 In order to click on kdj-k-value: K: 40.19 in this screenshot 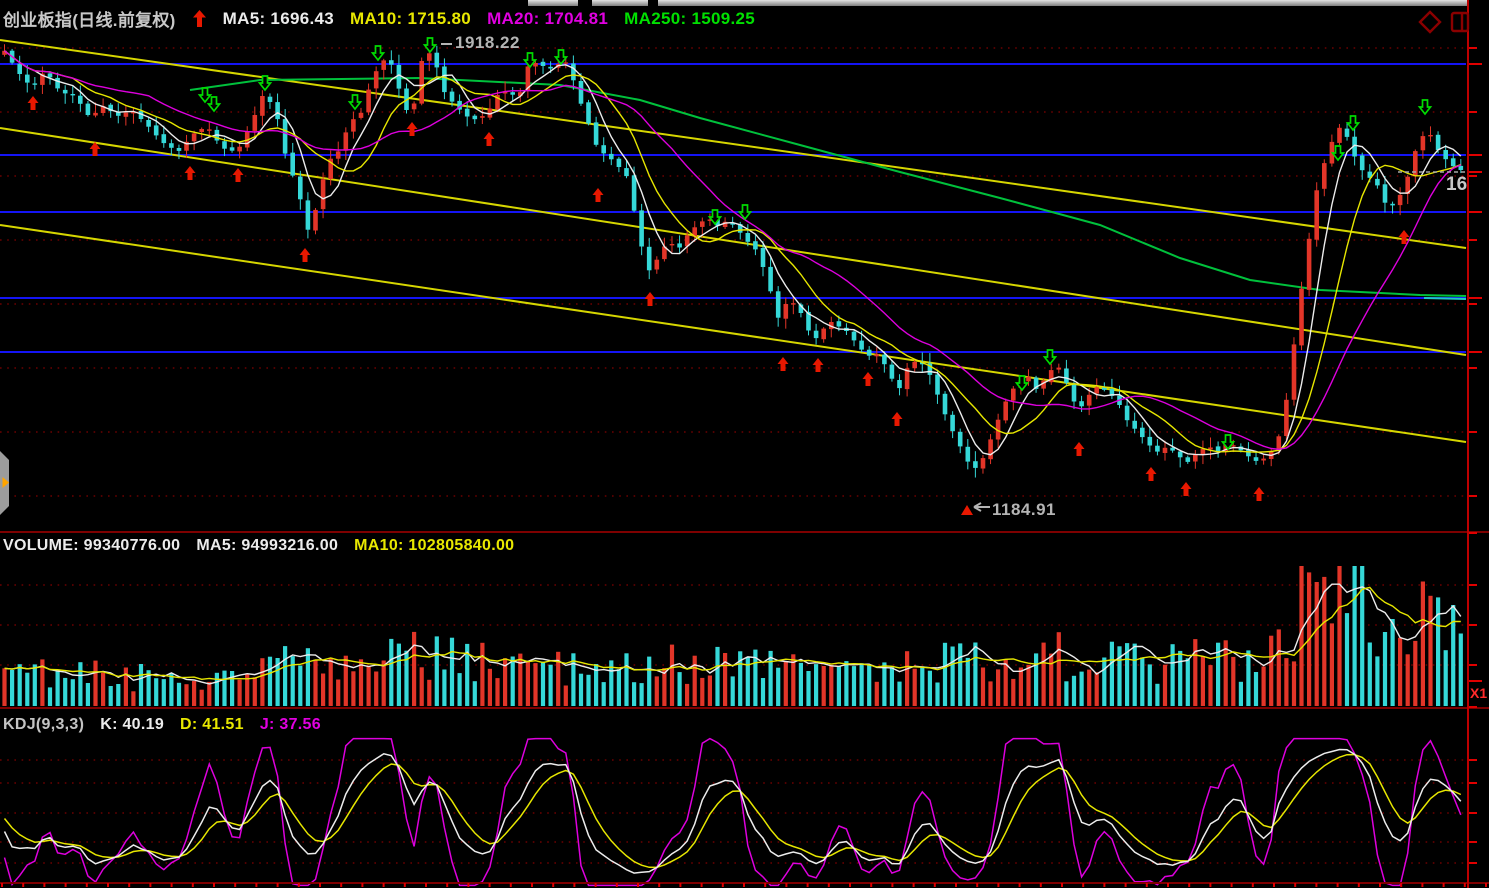, I will do `click(132, 724)`.